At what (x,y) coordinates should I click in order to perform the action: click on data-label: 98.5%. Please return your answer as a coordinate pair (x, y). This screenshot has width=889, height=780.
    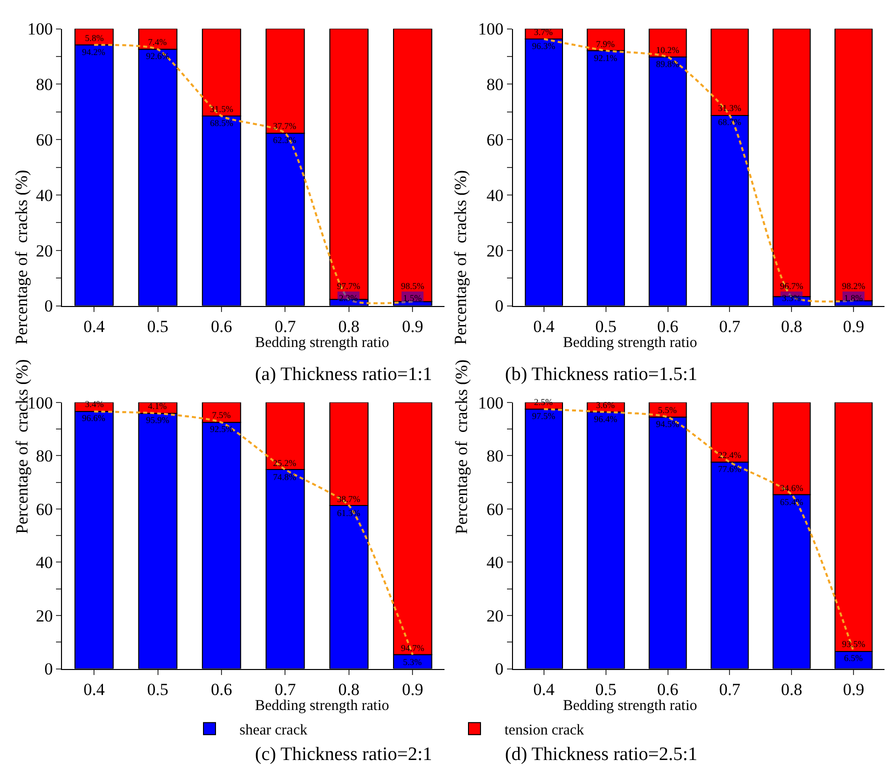
    Looking at the image, I should click on (413, 286).